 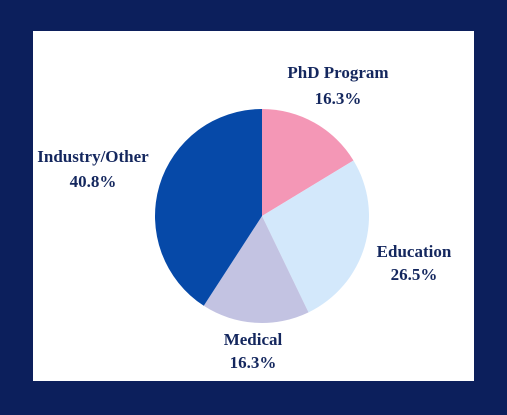 What do you see at coordinates (414, 274) in the screenshot?
I see `value-education: 26.5%` at bounding box center [414, 274].